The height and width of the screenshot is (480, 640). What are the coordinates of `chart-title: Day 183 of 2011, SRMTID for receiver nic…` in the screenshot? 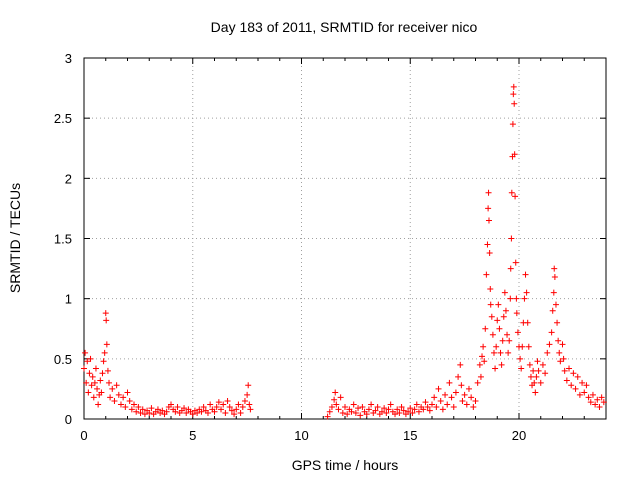 It's located at (344, 27).